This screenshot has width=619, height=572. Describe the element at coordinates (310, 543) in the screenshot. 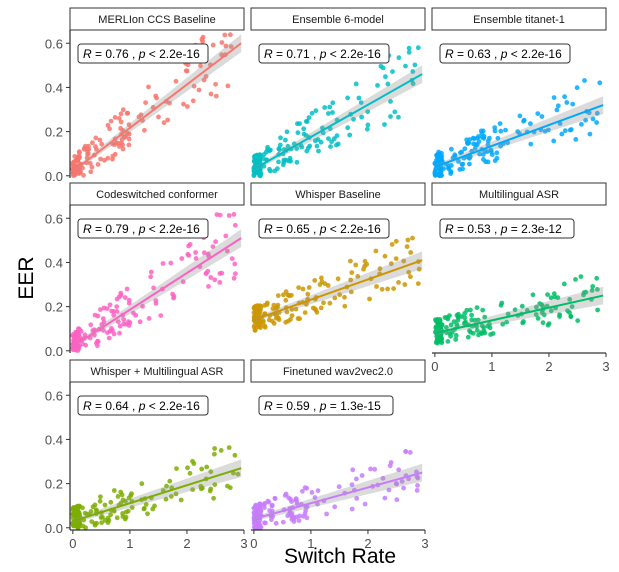

I see `x-tick-label: 1` at that location.